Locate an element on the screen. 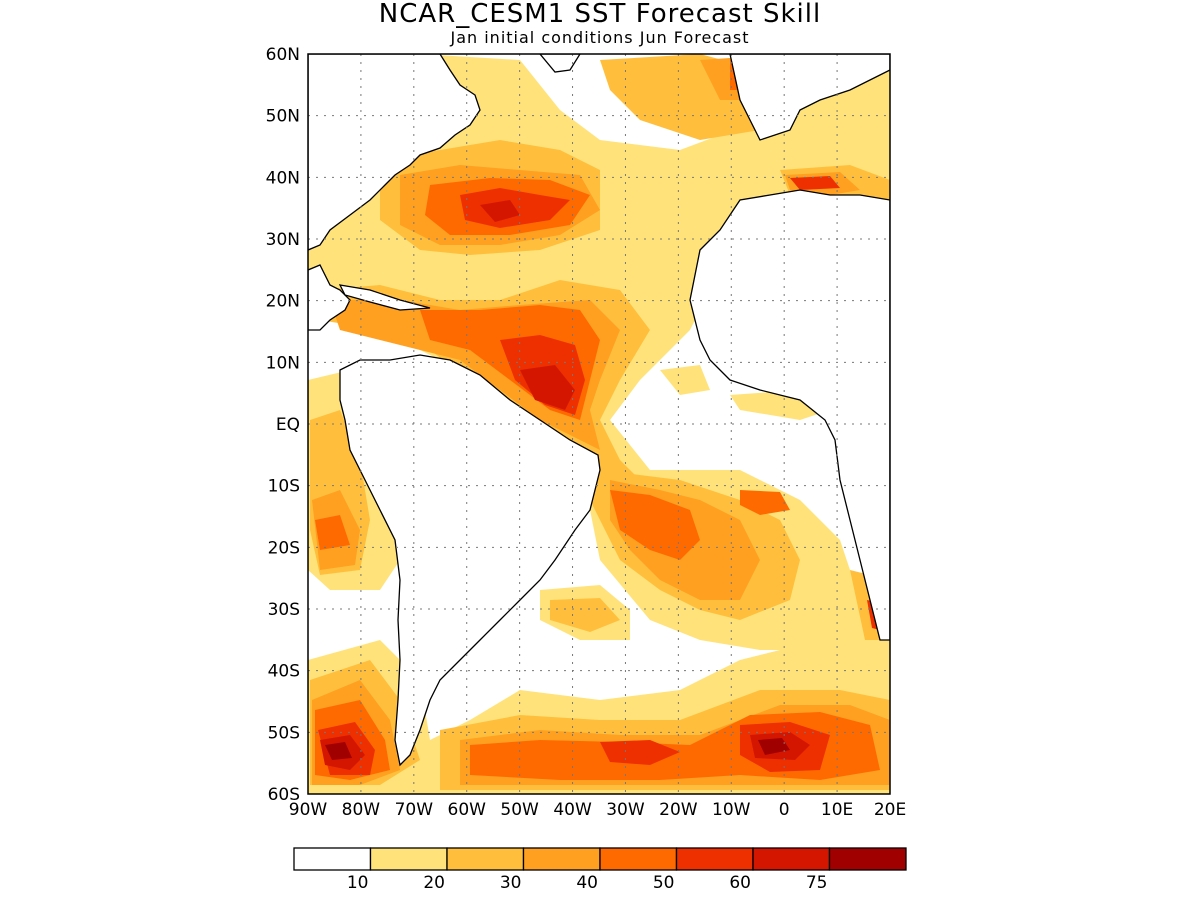 The width and height of the screenshot is (1200, 900). lat-tick-label: 60S is located at coordinates (284, 795).